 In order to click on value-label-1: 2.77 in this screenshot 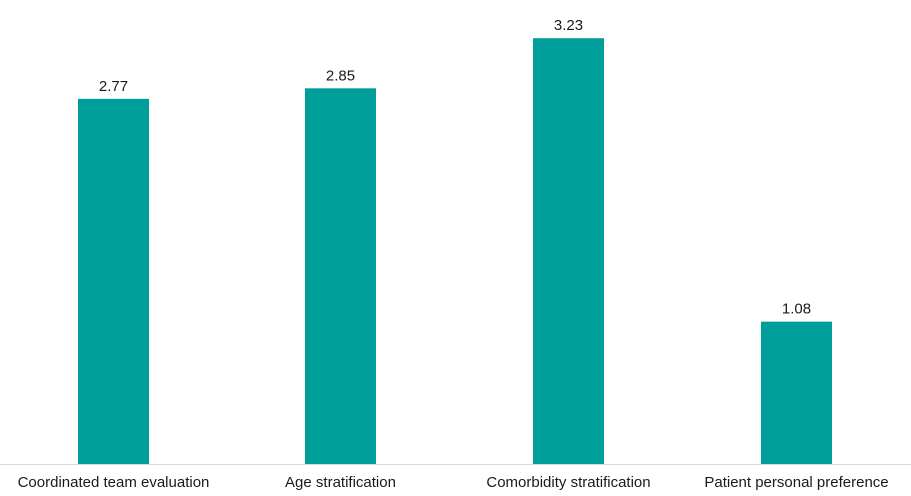, I will do `click(113, 86)`.